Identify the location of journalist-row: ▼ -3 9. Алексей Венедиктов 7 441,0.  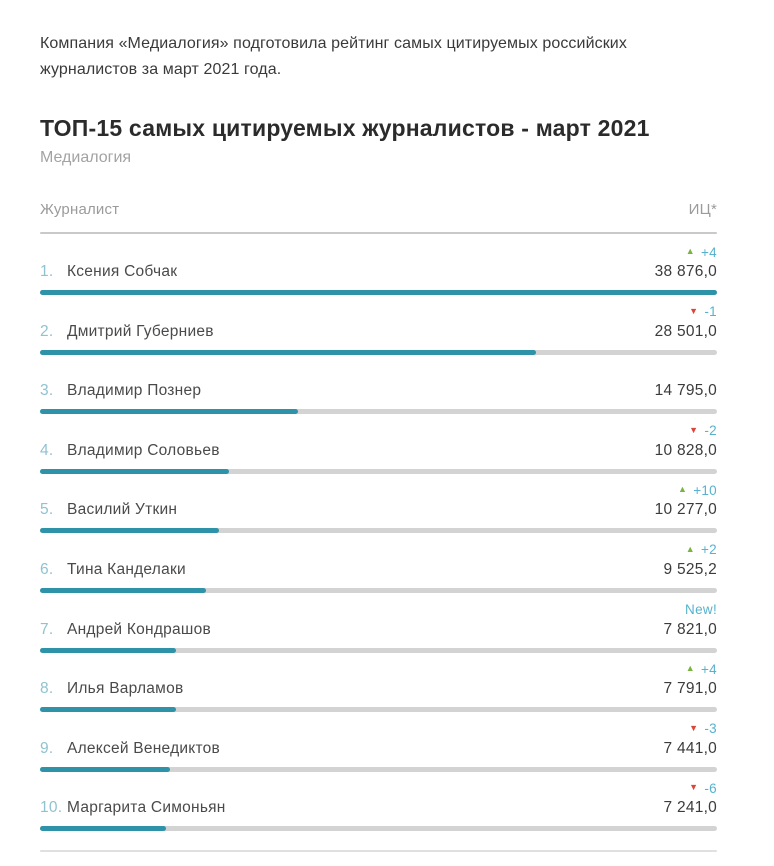
(378, 741).